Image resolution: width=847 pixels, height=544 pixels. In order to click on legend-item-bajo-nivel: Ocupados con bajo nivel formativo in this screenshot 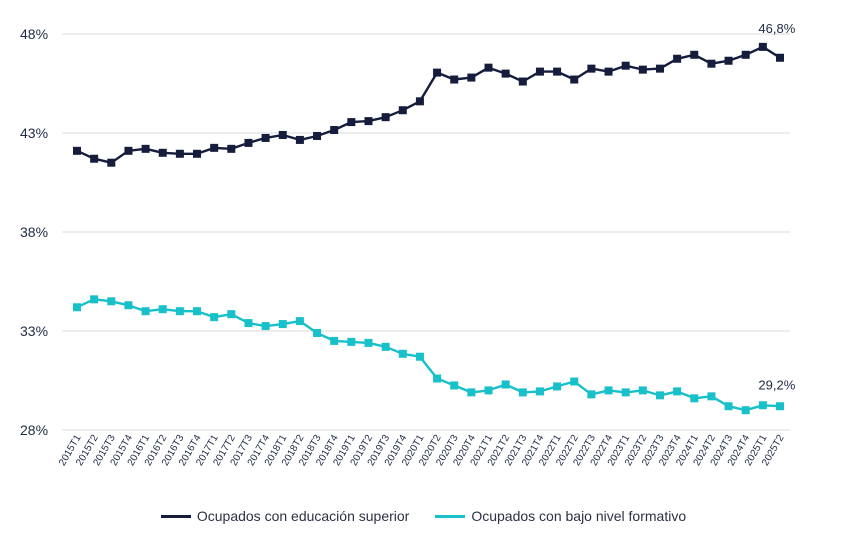, I will do `click(560, 516)`.